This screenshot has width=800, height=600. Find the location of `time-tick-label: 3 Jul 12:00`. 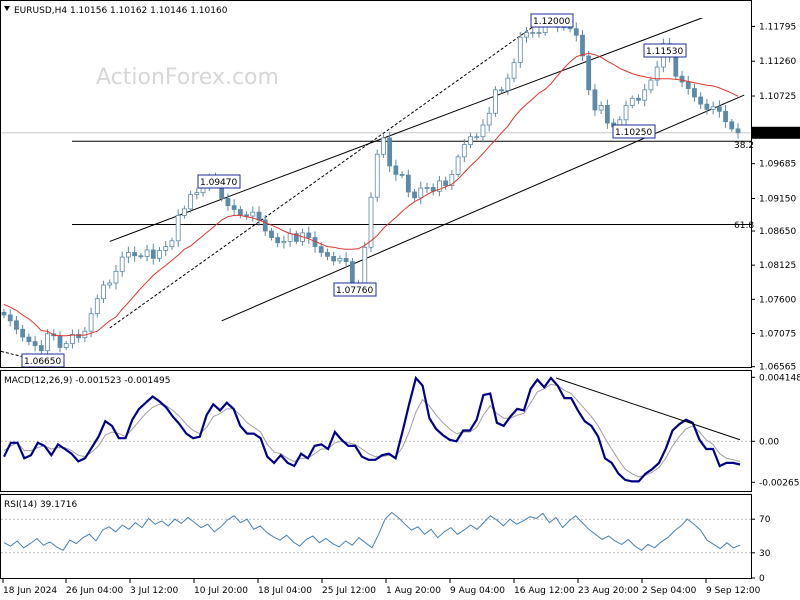

time-tick-label: 3 Jul 12:00 is located at coordinates (154, 591).